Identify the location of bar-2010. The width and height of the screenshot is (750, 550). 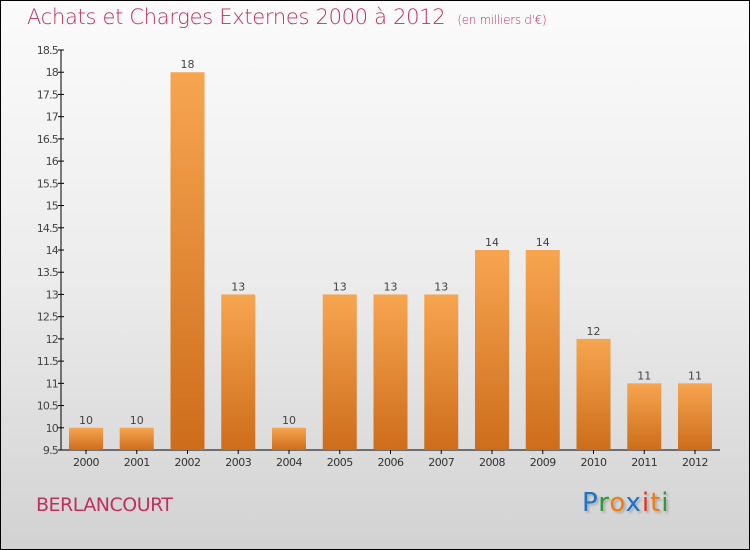
(593, 394).